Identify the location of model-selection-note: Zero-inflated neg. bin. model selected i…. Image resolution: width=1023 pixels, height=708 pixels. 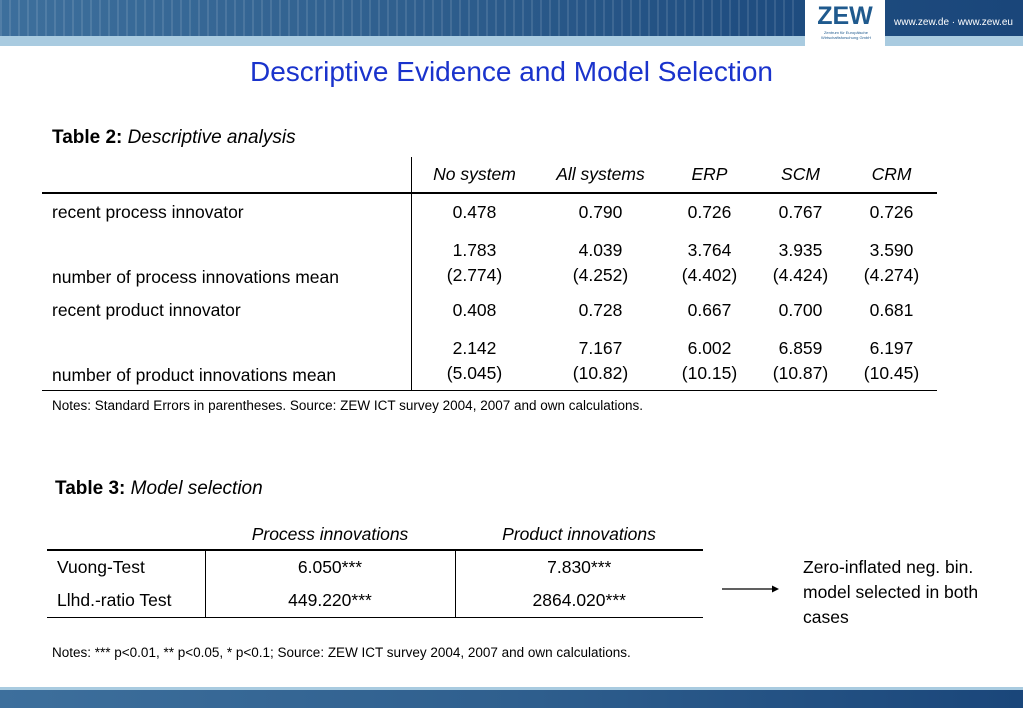
(891, 592).